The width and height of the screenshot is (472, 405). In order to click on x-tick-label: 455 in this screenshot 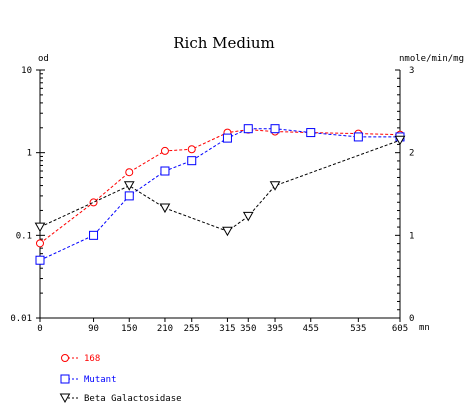, I will do `click(311, 329)`.